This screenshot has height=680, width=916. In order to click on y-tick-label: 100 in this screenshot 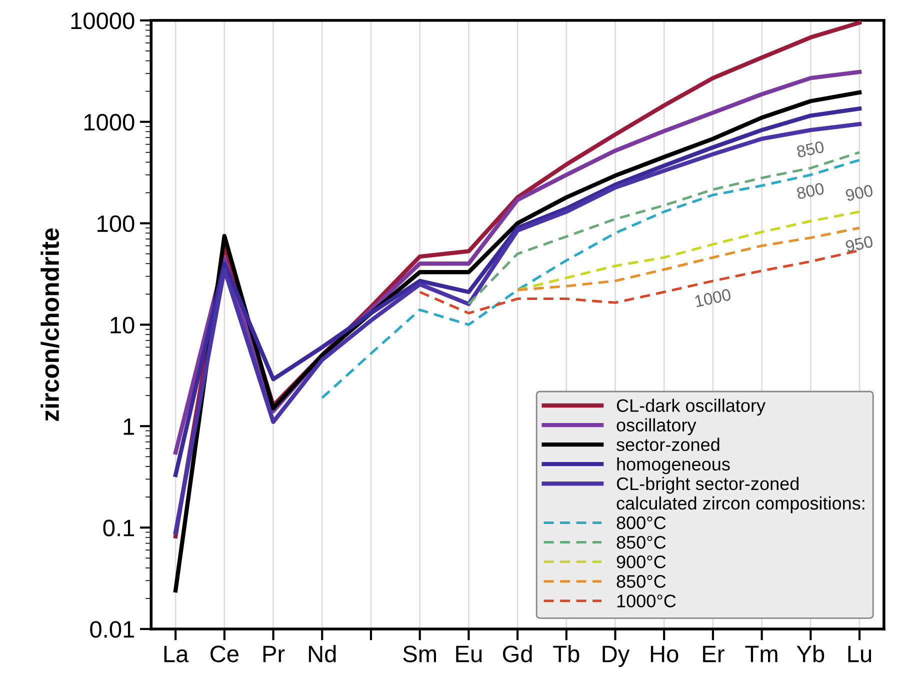, I will do `click(116, 223)`.